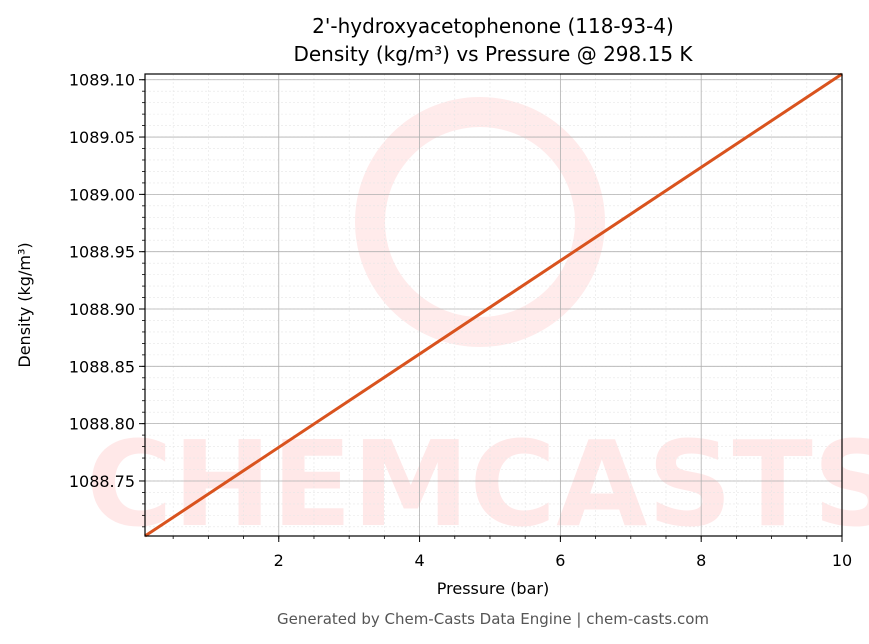 The image size is (869, 644). Describe the element at coordinates (493, 588) in the screenshot. I see `x-axis-label: Pressure (bar)` at that location.